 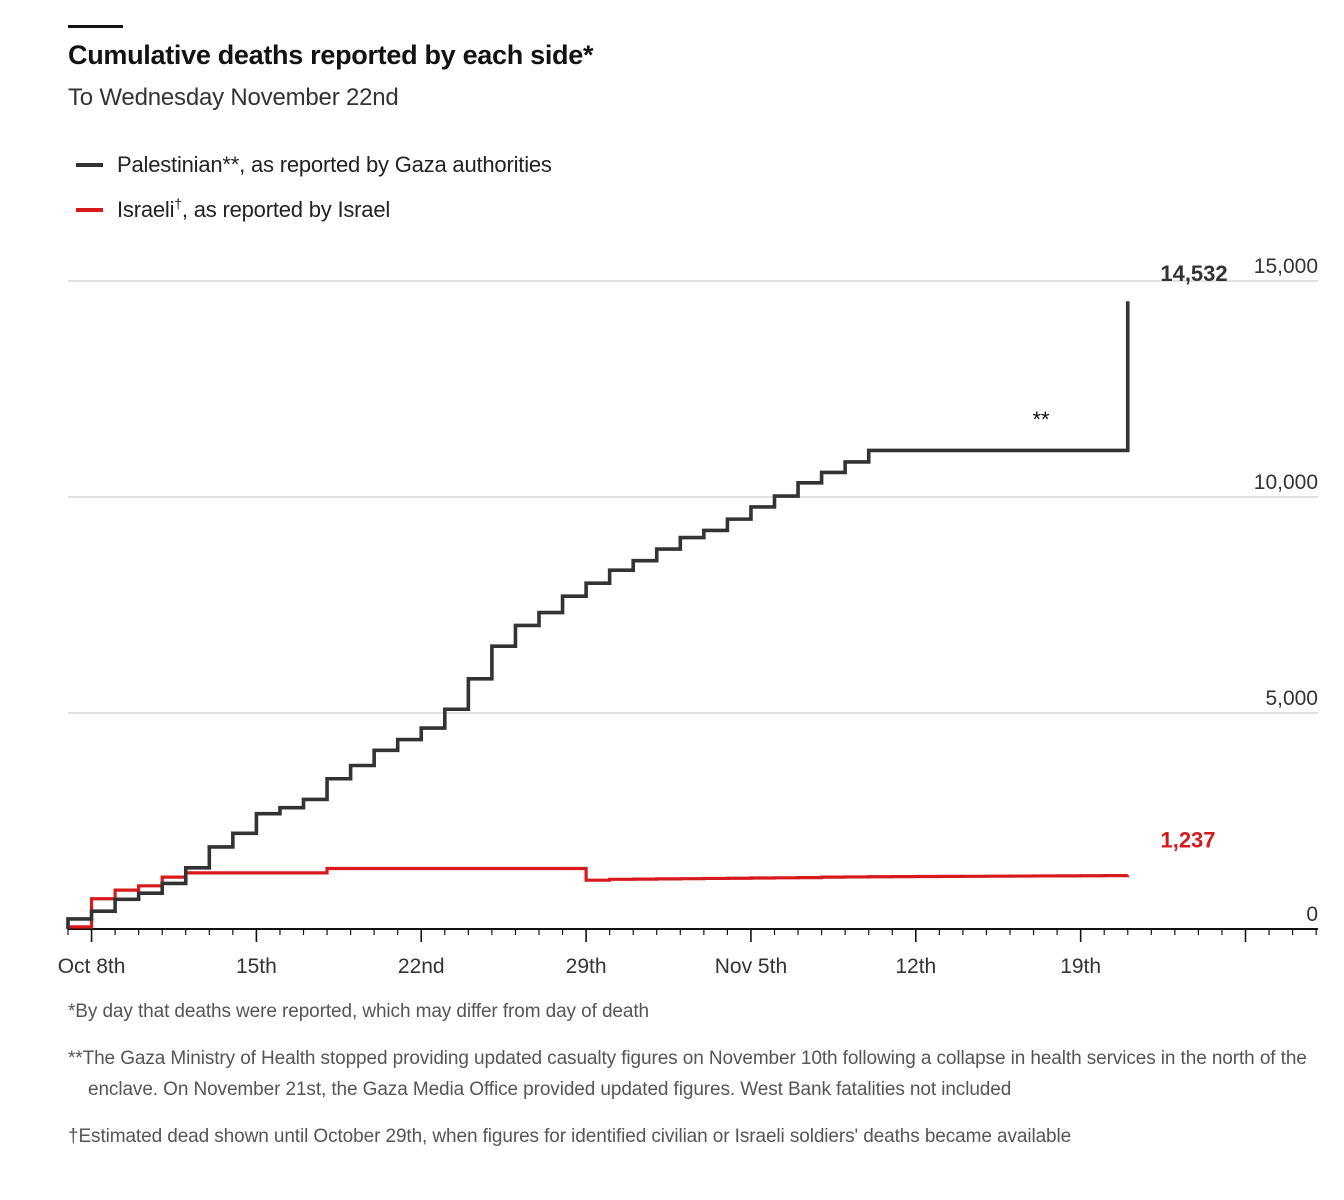 I want to click on legend-item-israeli: Israeli†, as reported by Israel, so click(x=314, y=209).